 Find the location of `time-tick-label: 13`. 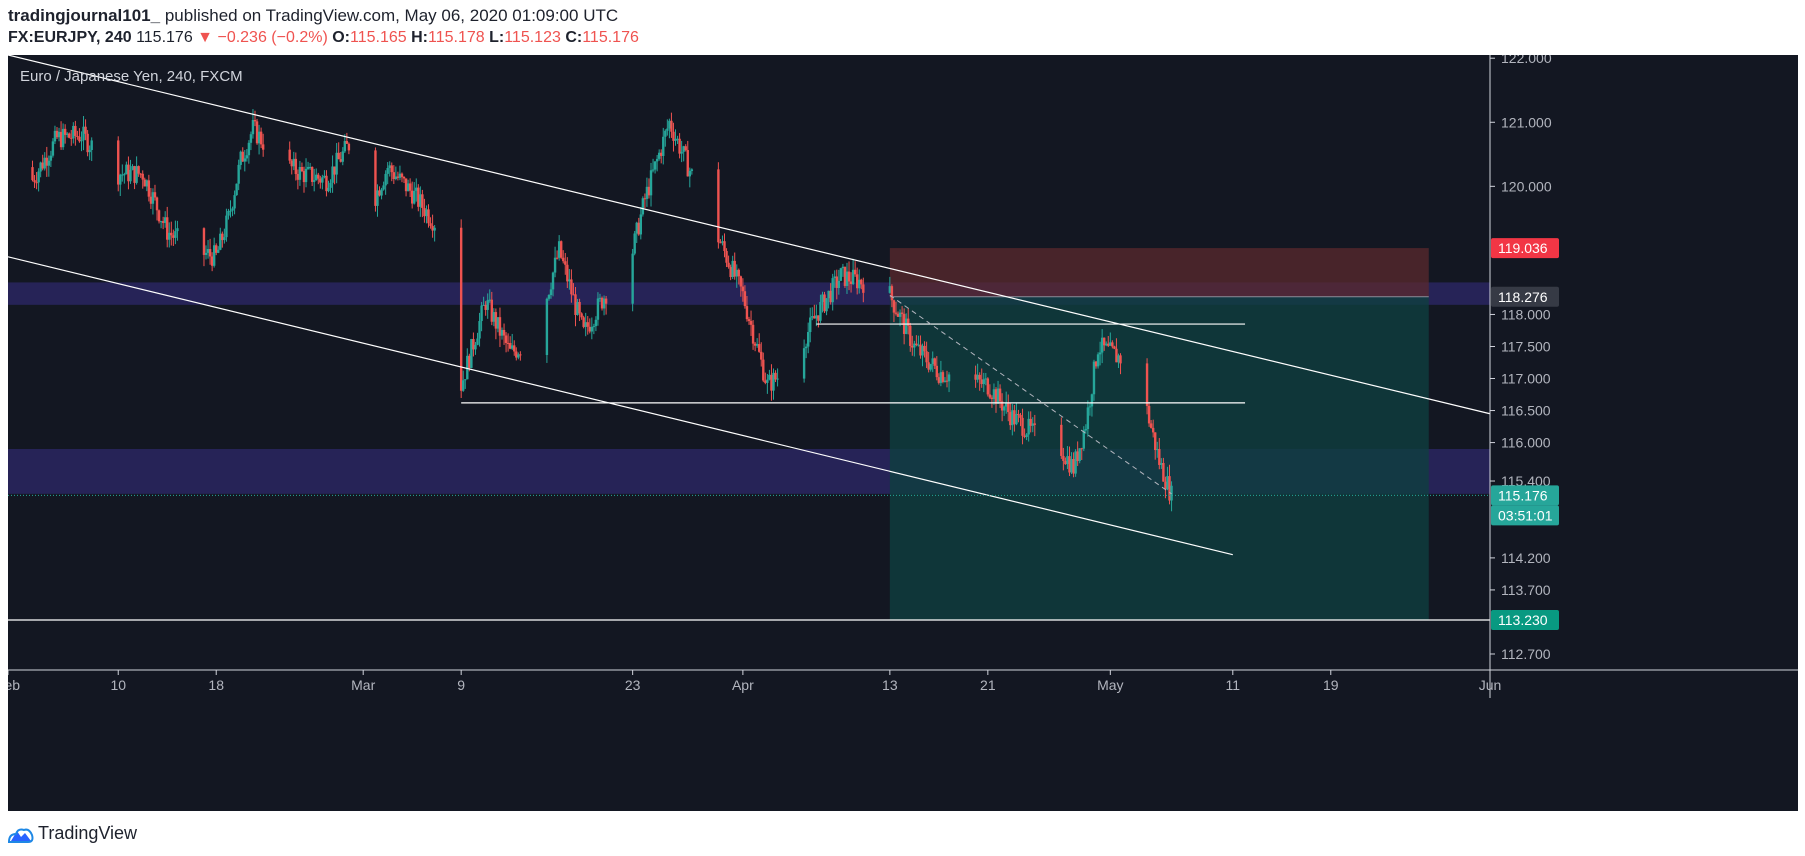

time-tick-label: 13 is located at coordinates (890, 685).